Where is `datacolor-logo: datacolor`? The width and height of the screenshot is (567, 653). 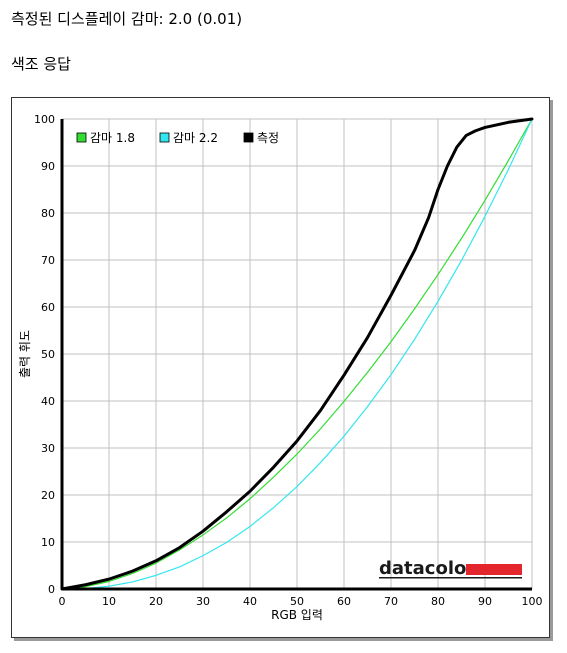 datacolor-logo: datacolor is located at coordinates (450, 568).